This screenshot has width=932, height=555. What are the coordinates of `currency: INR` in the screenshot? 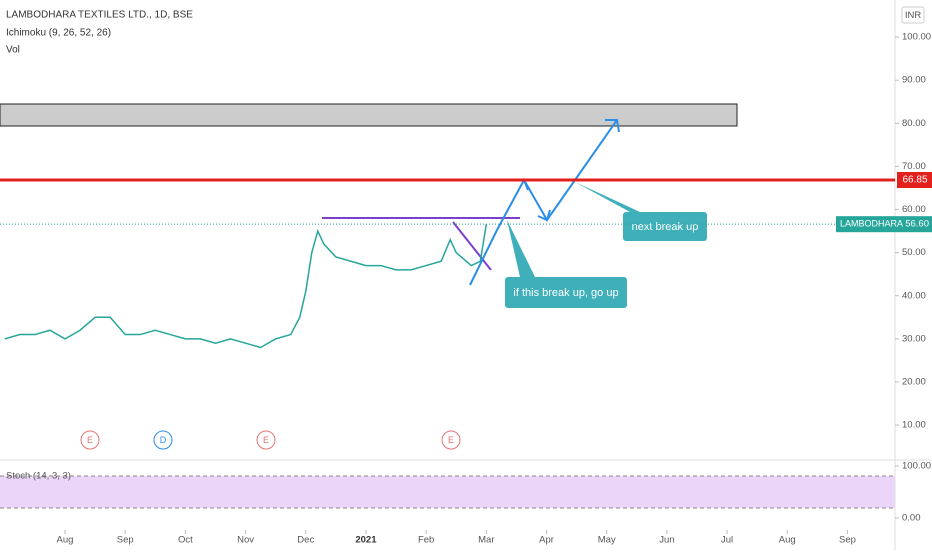 It's located at (913, 15).